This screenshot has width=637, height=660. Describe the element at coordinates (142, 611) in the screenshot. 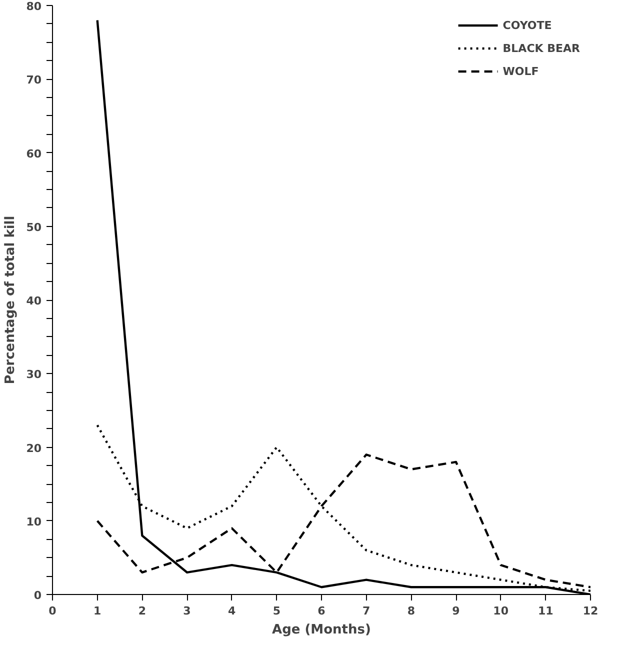

I see `x-tick-label: 2` at that location.